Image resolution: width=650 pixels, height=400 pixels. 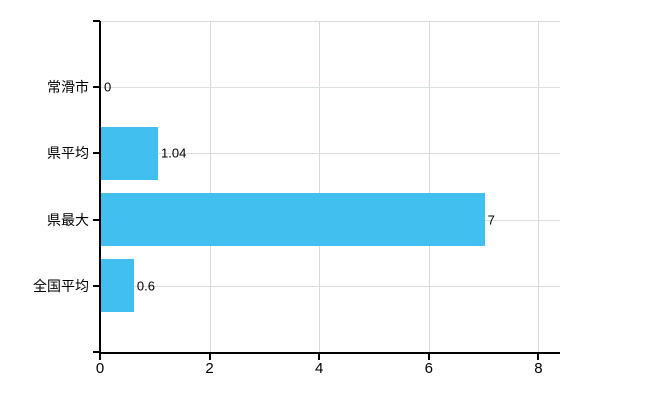 What do you see at coordinates (428, 368) in the screenshot?
I see `x-tick-label: 6` at bounding box center [428, 368].